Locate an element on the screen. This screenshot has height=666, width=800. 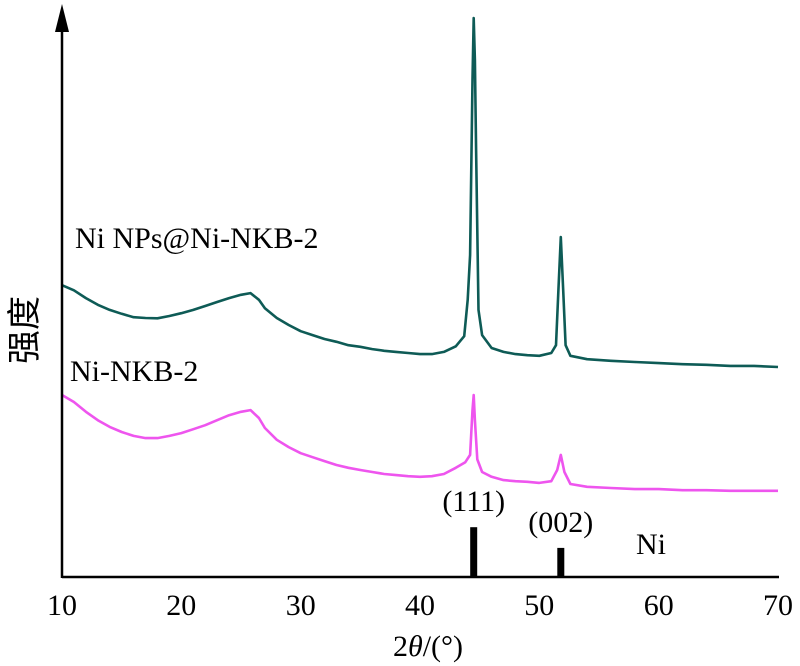
x-tick-label-4: 50 is located at coordinates (539, 605).